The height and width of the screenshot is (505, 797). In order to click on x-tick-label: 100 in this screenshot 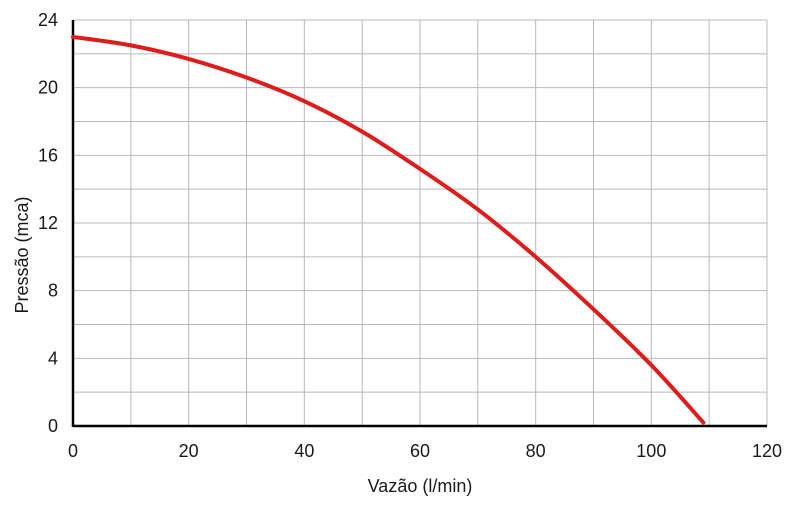, I will do `click(651, 451)`.